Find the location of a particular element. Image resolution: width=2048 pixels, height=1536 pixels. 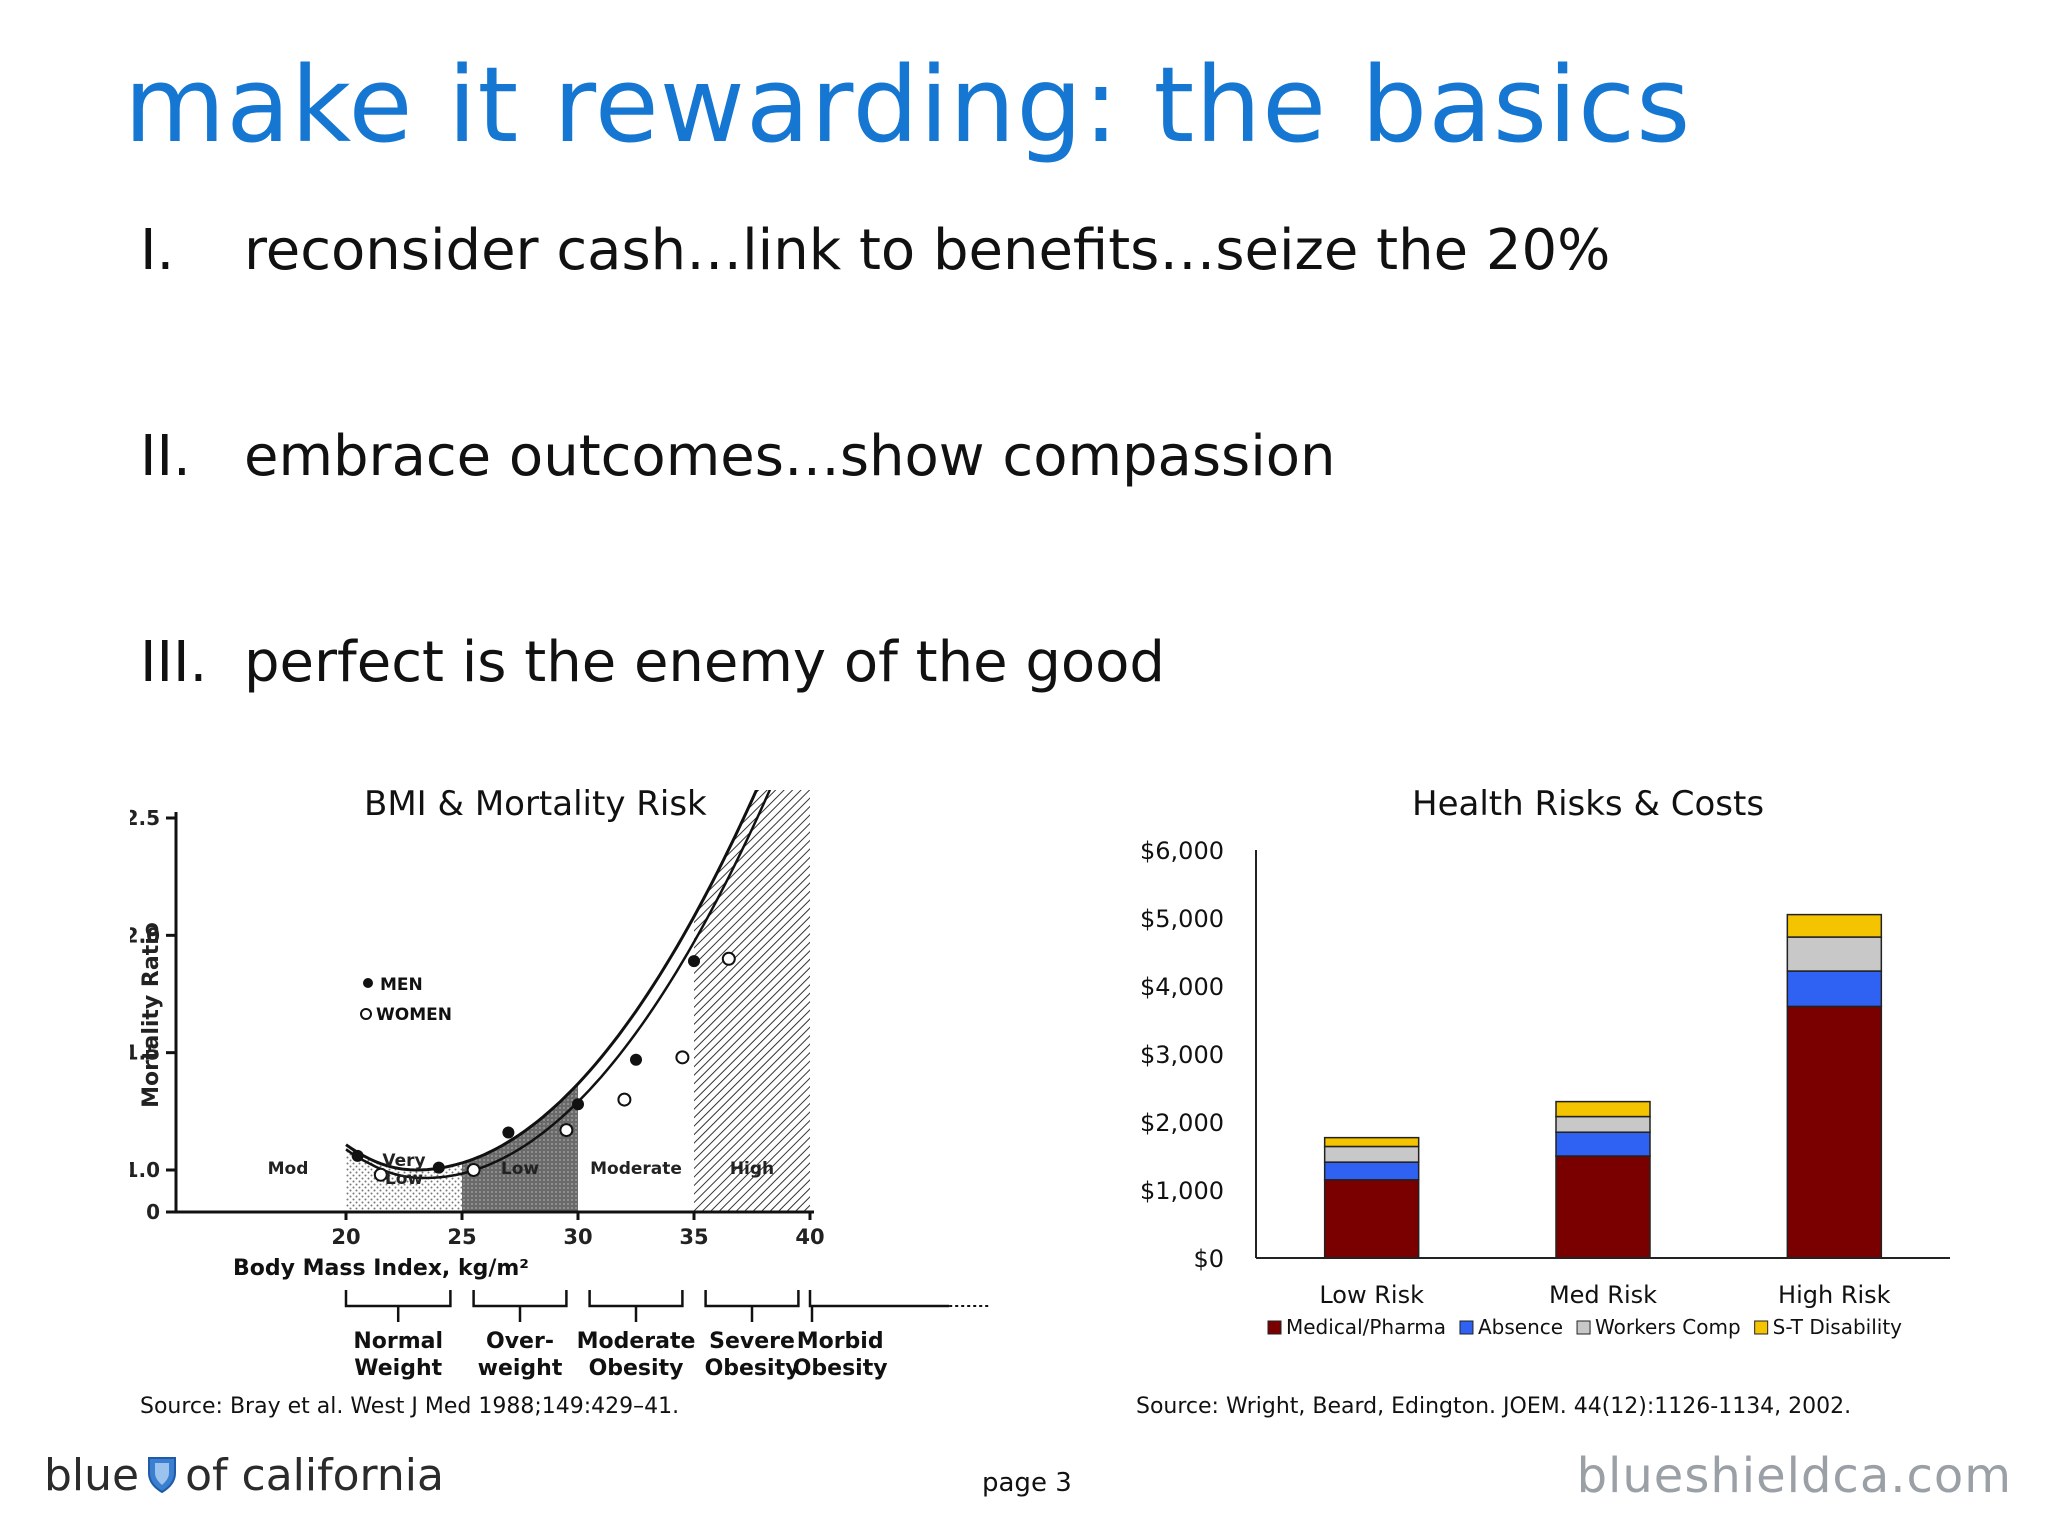

category-label: Over- is located at coordinates (520, 1341).